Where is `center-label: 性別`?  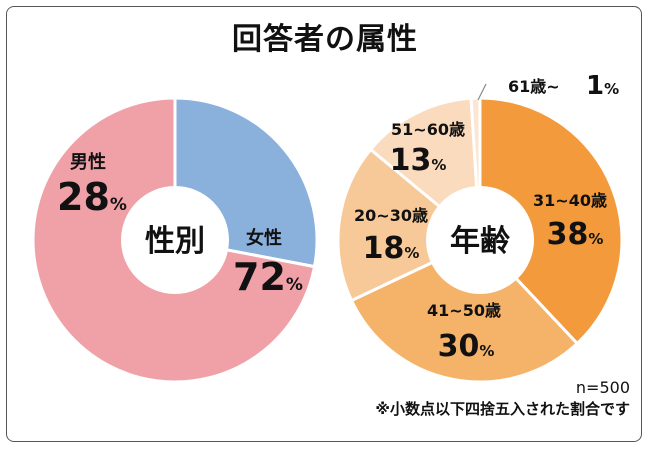
center-label: 性別 is located at coordinates (175, 241).